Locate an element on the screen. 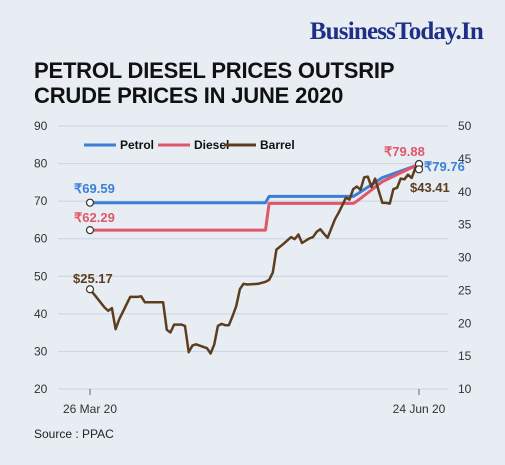 The width and height of the screenshot is (505, 465). series-line-diesel is located at coordinates (255, 197).